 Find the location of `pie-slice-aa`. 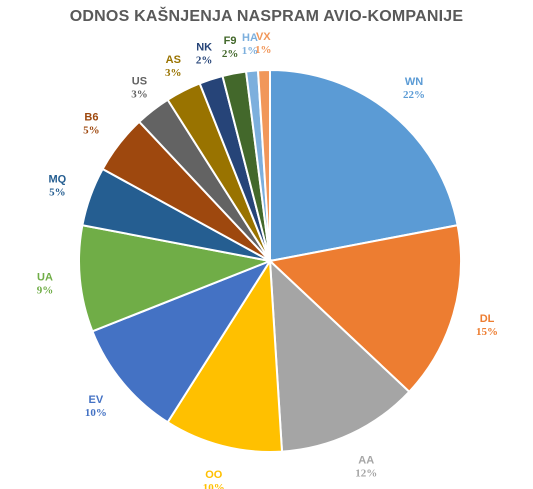

pie-slice-aa is located at coordinates (339, 355).